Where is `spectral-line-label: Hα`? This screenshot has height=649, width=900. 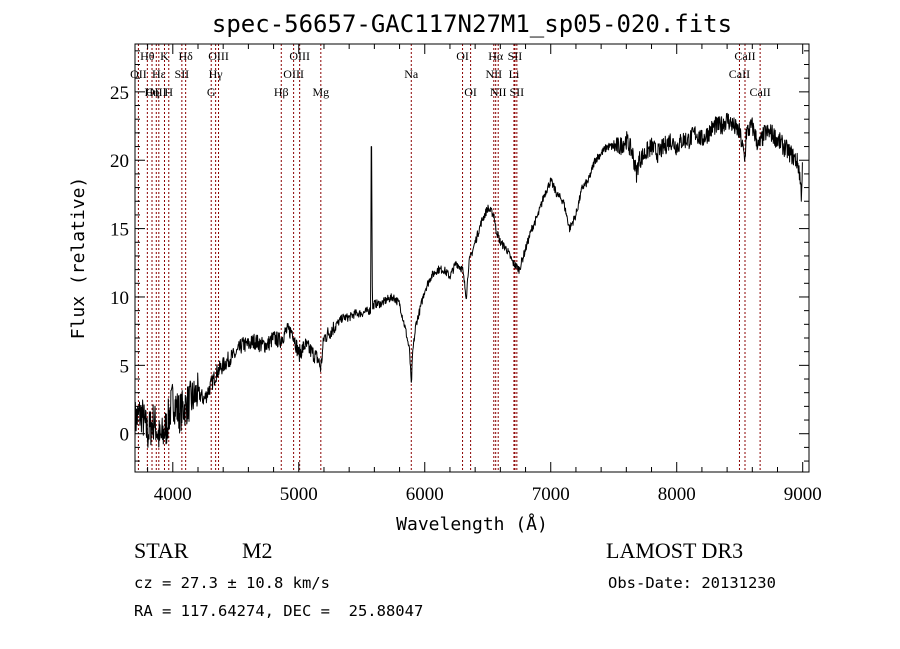
spectral-line-label: Hα is located at coordinates (496, 56).